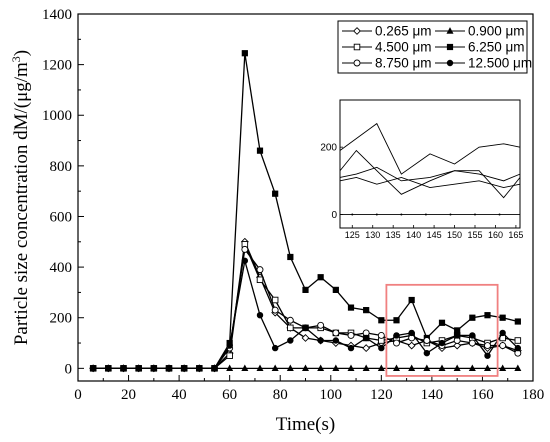 The height and width of the screenshot is (442, 550). I want to click on y-tick-label: 1200, so click(57, 66).